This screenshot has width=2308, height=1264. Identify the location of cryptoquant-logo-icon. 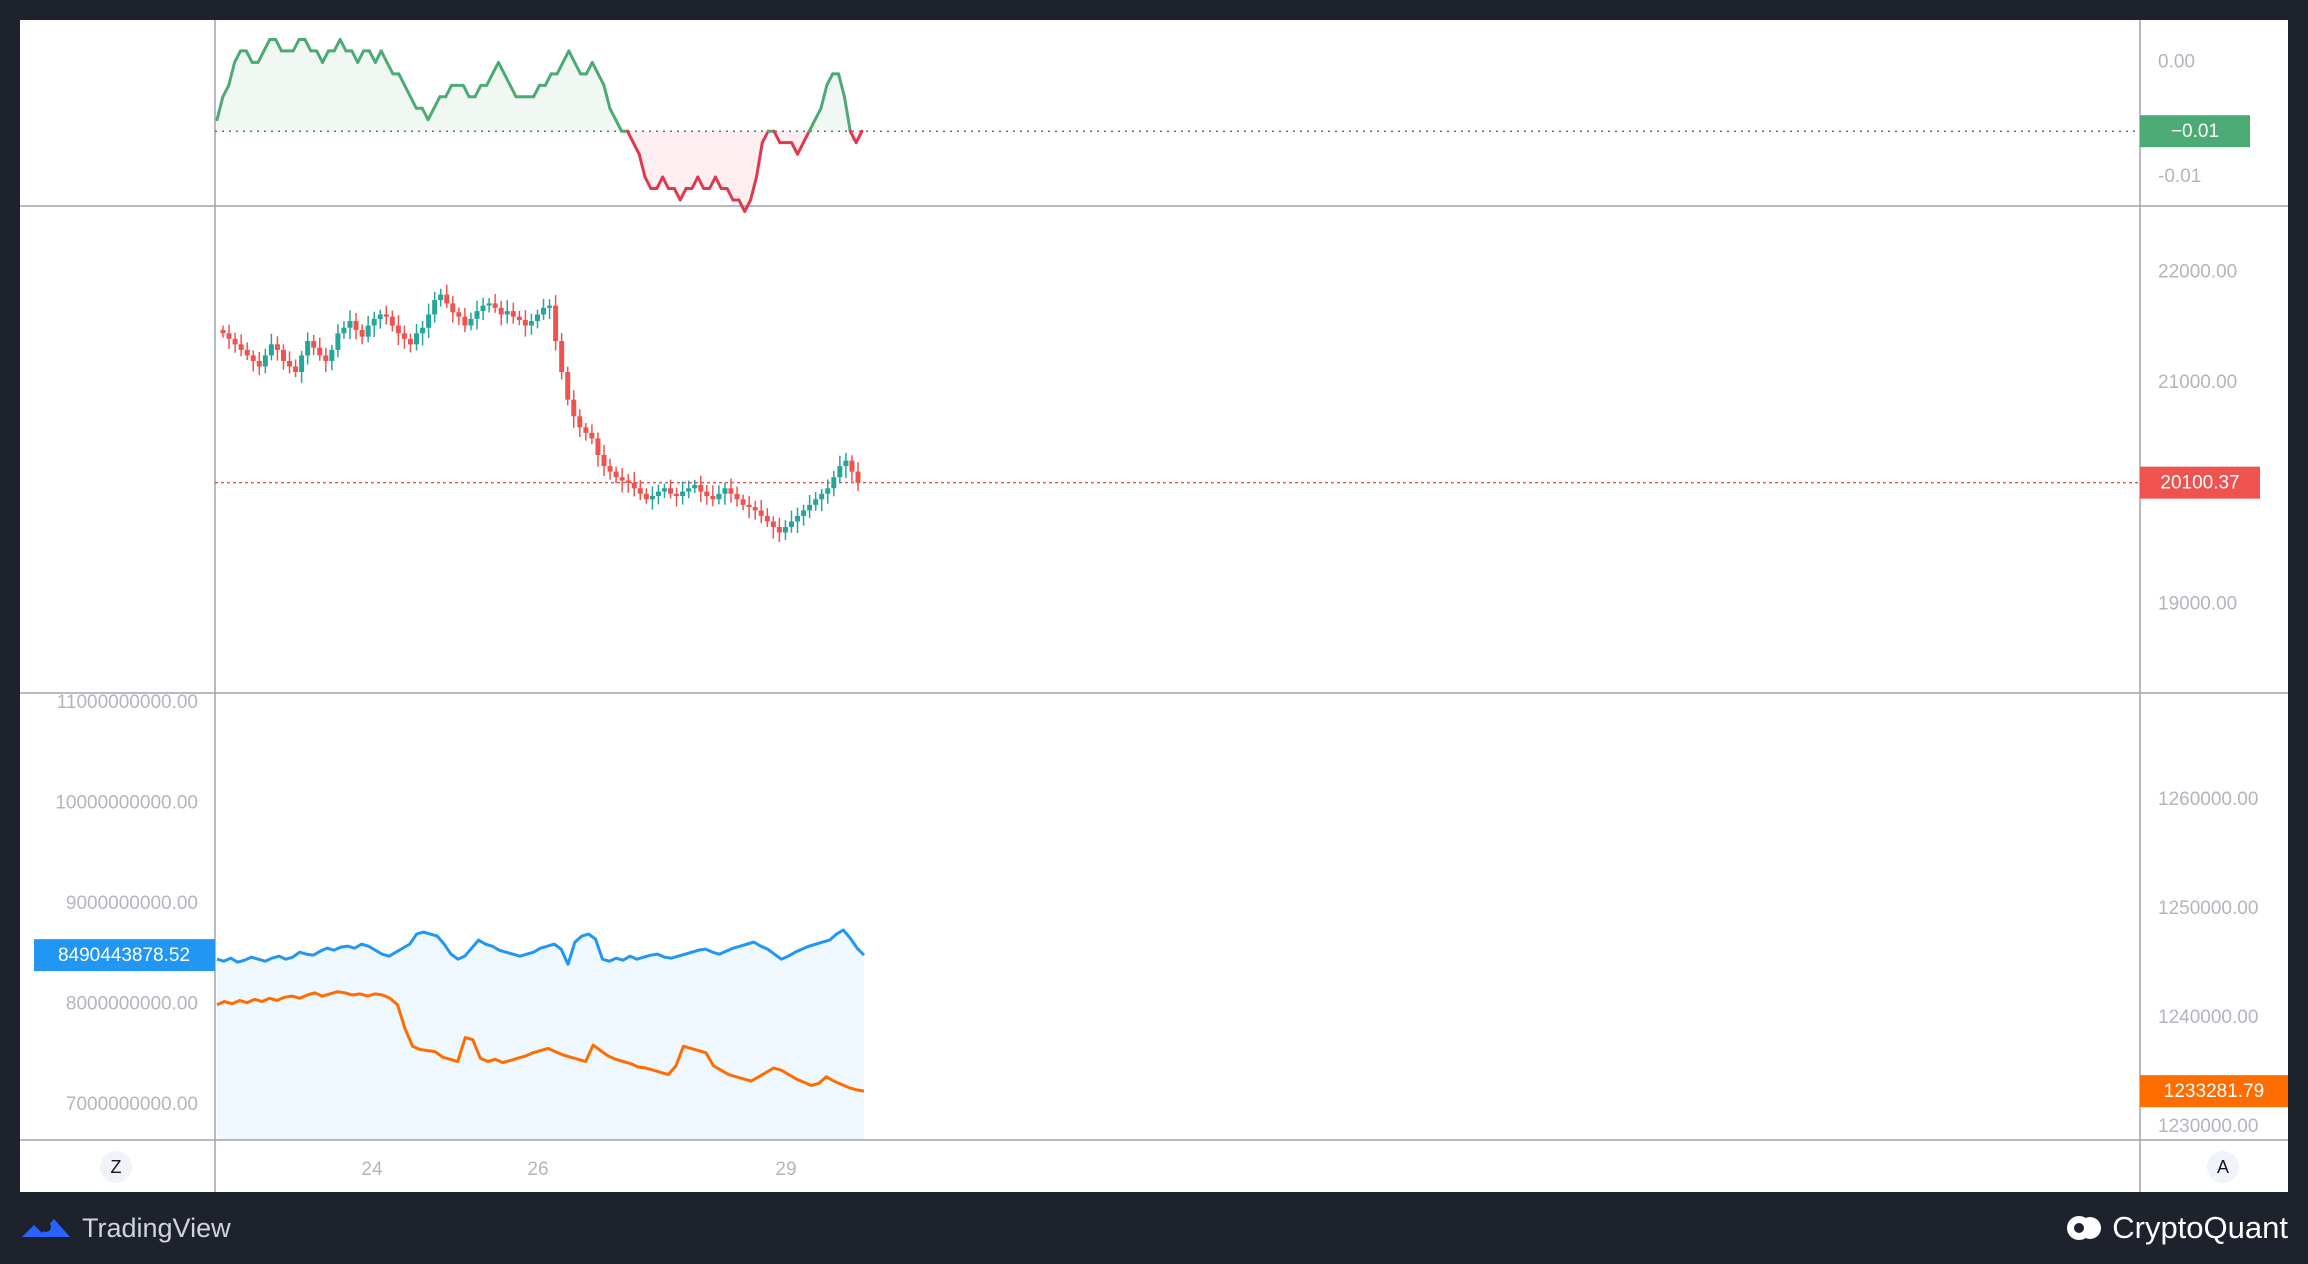
(2084, 1228).